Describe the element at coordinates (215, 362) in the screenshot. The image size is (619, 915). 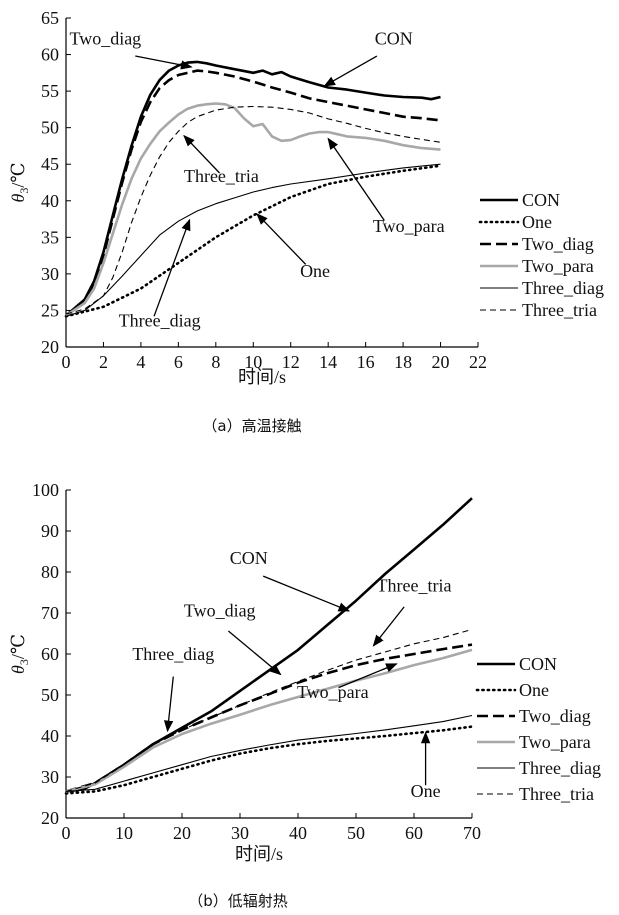
I see `x-tick-label: 8` at that location.